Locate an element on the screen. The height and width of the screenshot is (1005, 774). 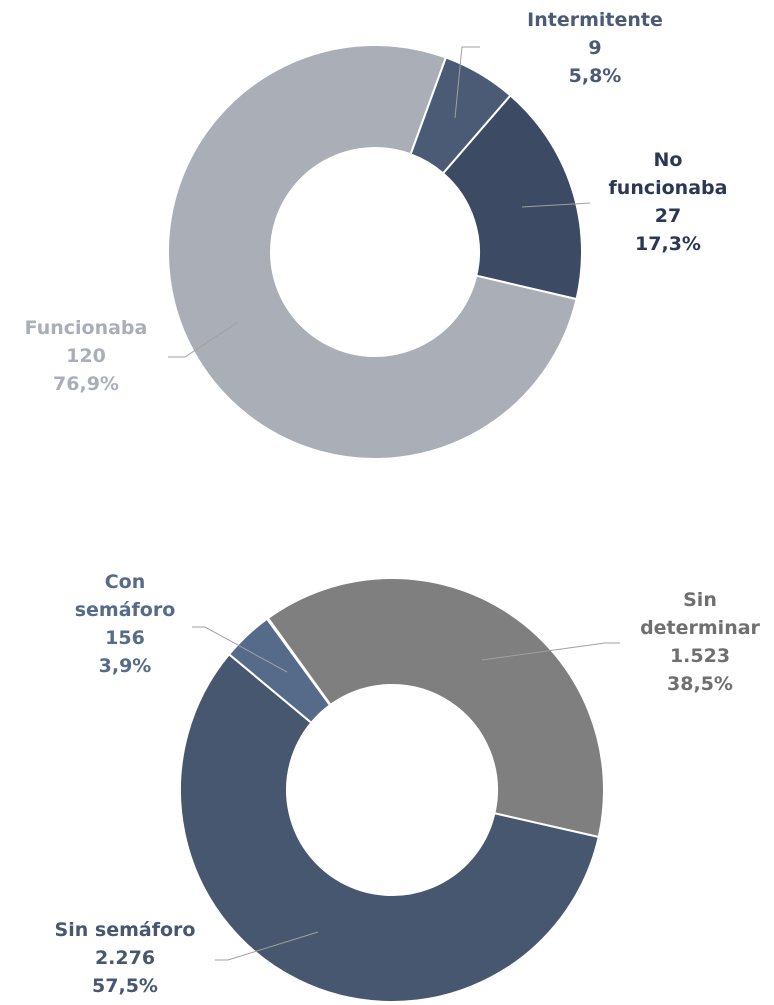
label-name: Sin semáforo is located at coordinates (125, 930).